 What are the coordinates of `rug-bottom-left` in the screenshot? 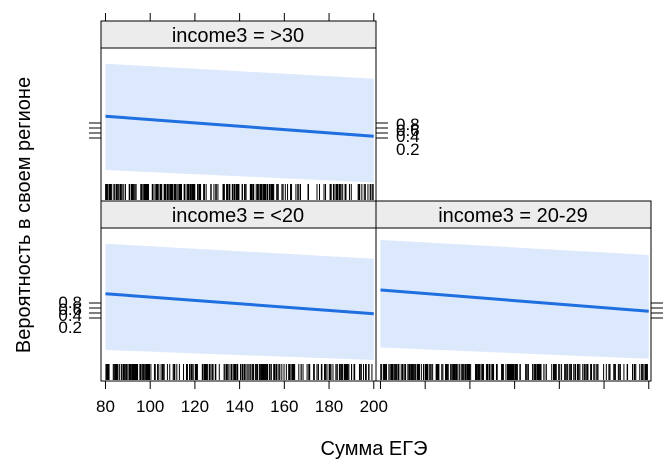 It's located at (239, 372).